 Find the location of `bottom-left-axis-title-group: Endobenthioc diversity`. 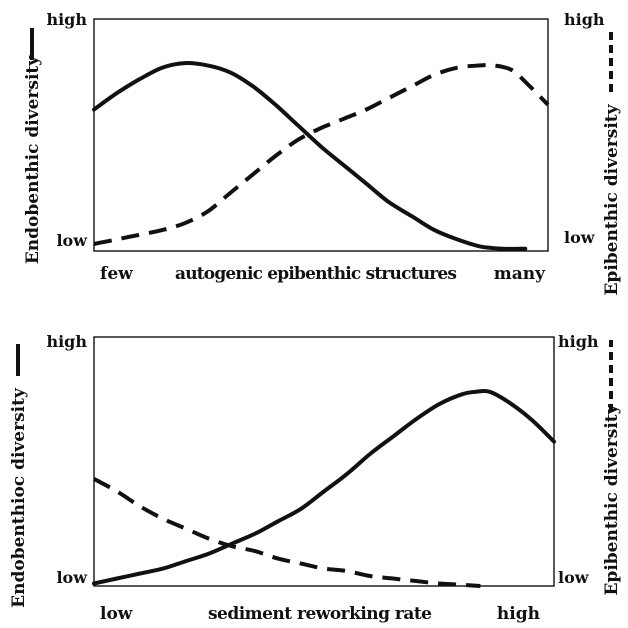

bottom-left-axis-title-group: Endobenthioc diversity is located at coordinates (19, 476).